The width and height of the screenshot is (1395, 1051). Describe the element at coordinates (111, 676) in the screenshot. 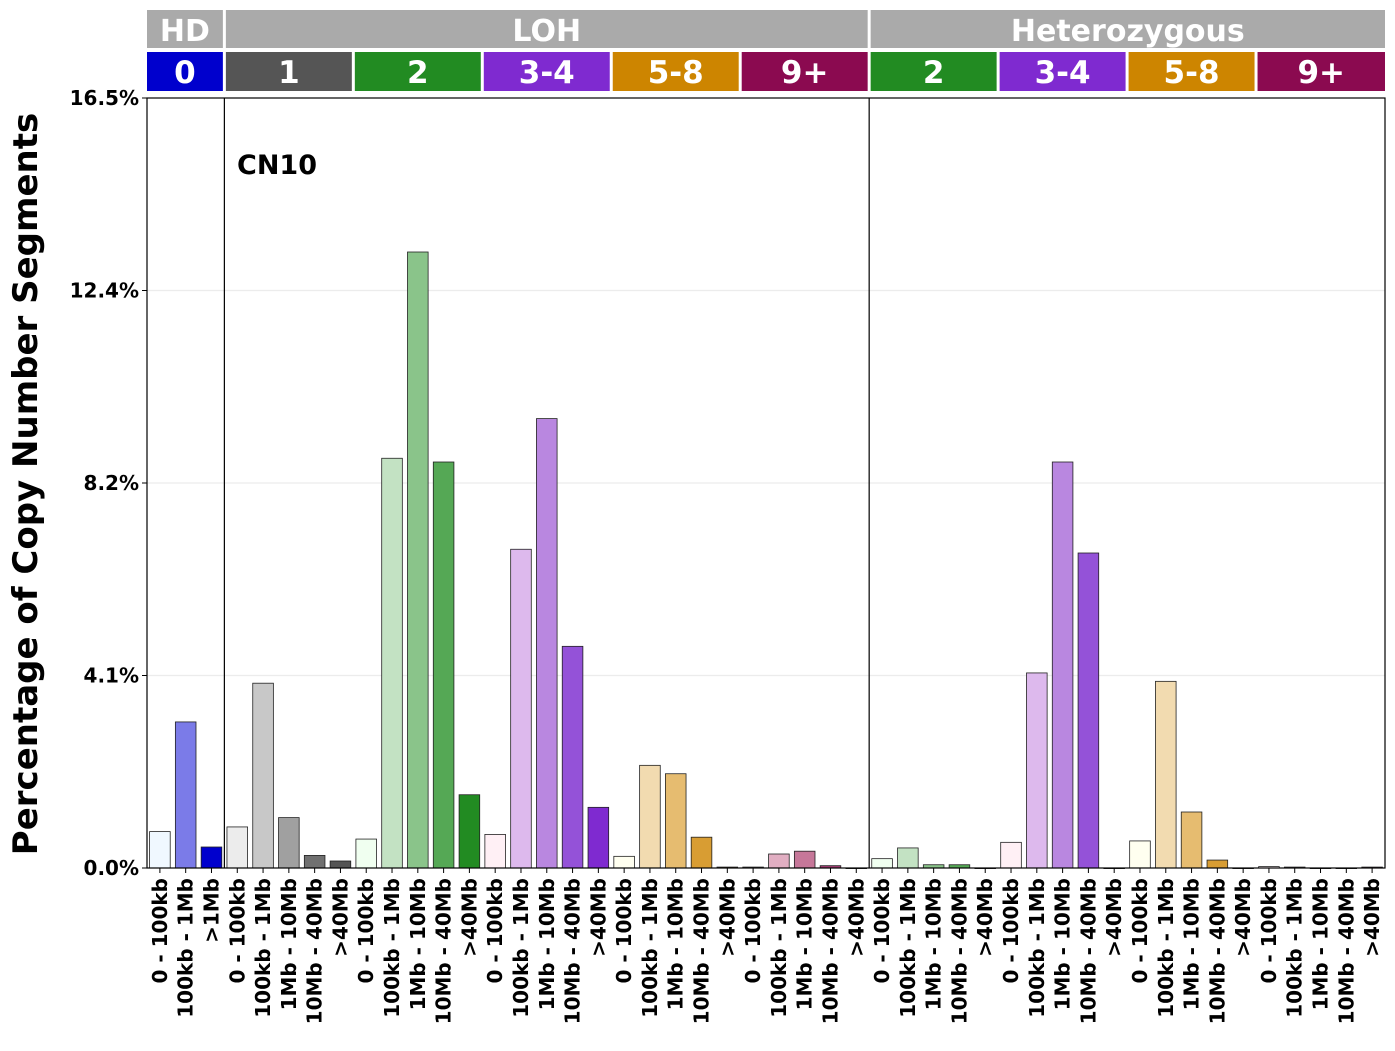

I see `y-tick-label: 4.1%` at that location.